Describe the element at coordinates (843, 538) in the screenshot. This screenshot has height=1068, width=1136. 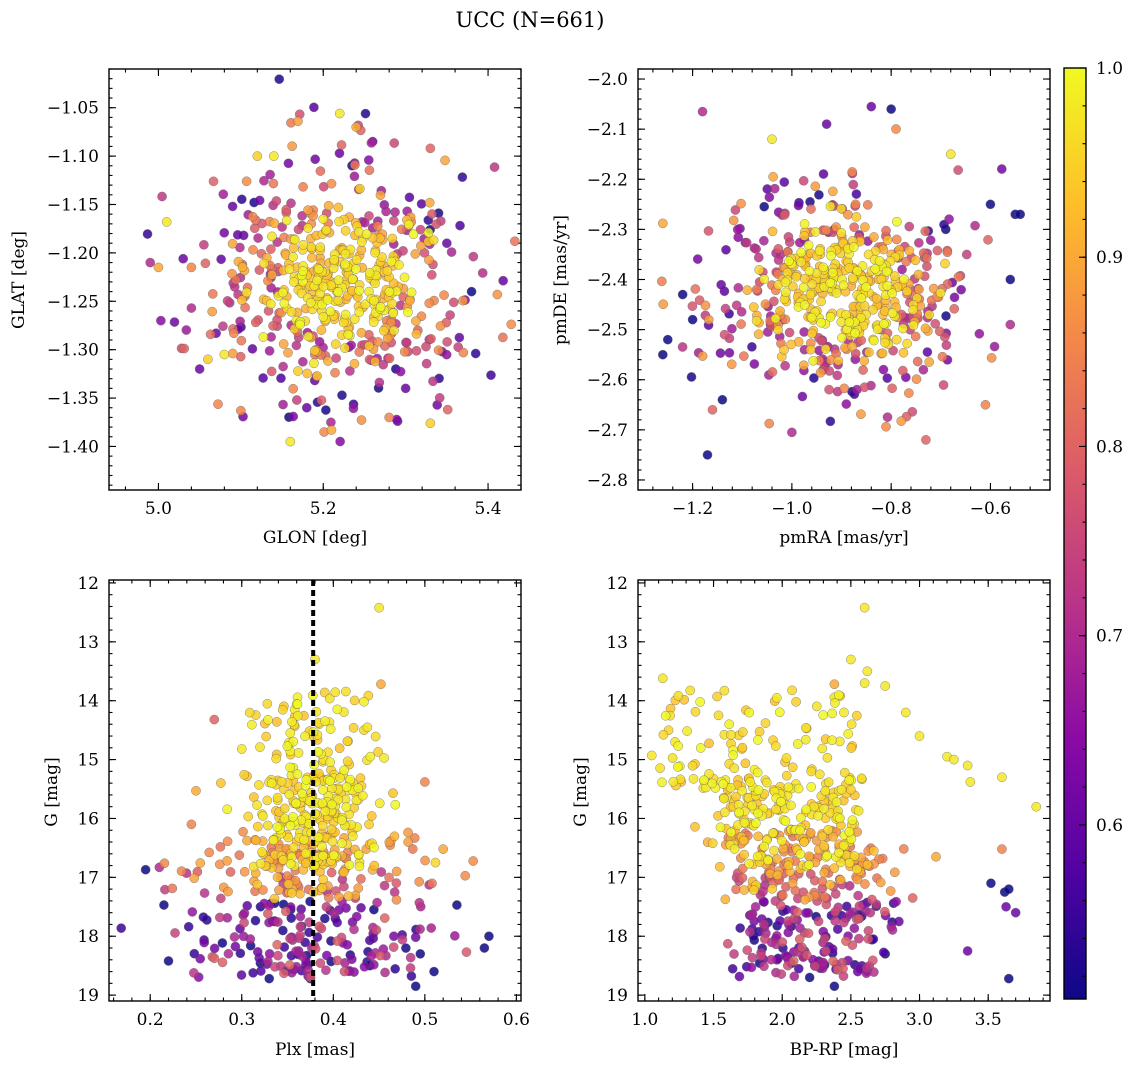
I see `x-axis-label-pmra: pmRA [mas/yr]` at that location.